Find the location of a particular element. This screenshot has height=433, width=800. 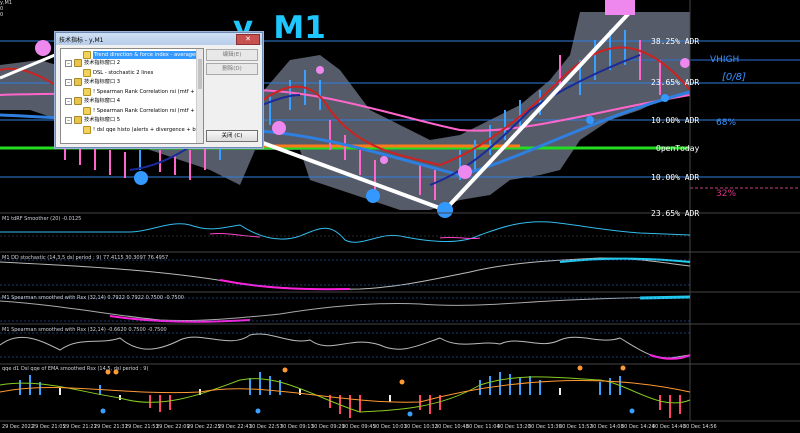

time-label: 30 Dec 14:40 is located at coordinates (669, 427).